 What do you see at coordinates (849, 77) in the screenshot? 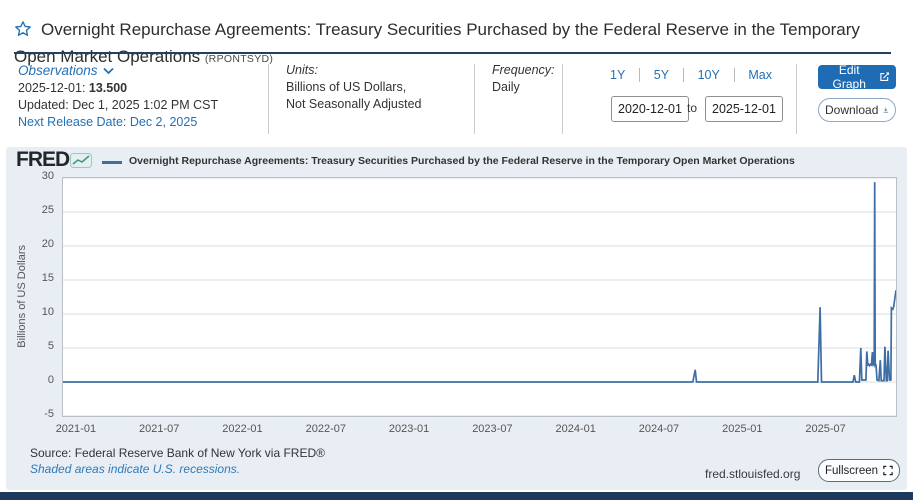
I see `edit-graph-label: Edit Graph` at bounding box center [849, 77].